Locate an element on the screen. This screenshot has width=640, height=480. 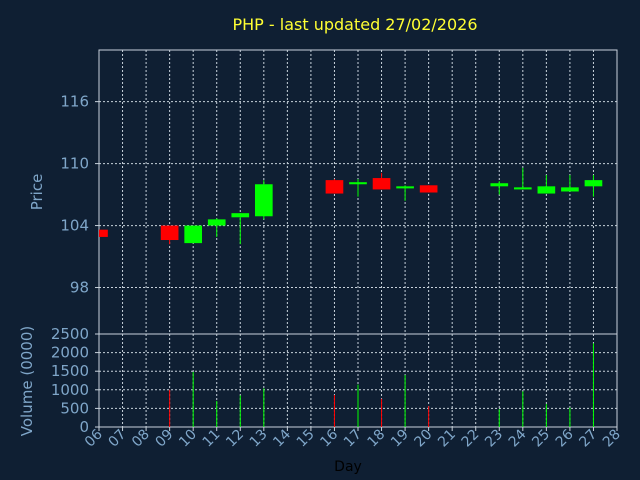
x-tick-label: 11 is located at coordinates (212, 439).